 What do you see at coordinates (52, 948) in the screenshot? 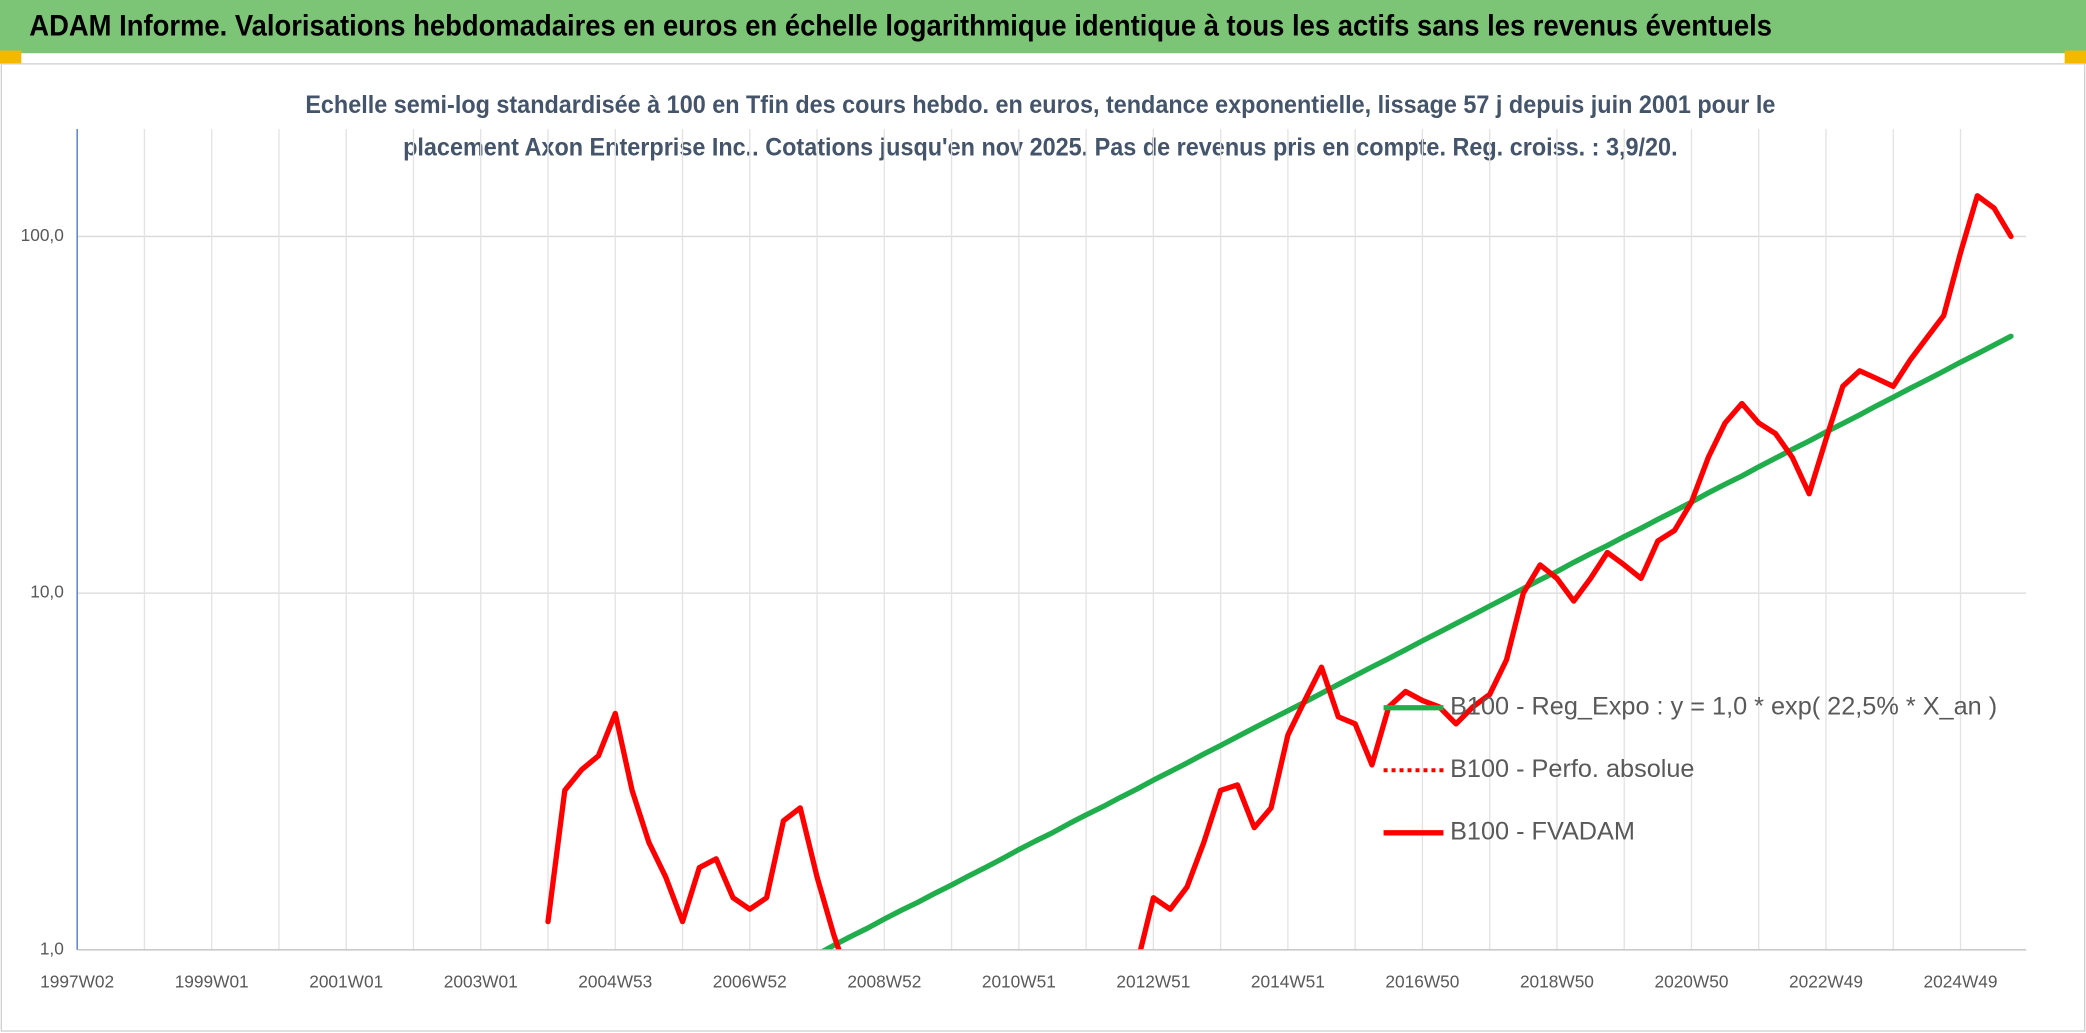
I see `y-tick-label: 1,0` at bounding box center [52, 948].